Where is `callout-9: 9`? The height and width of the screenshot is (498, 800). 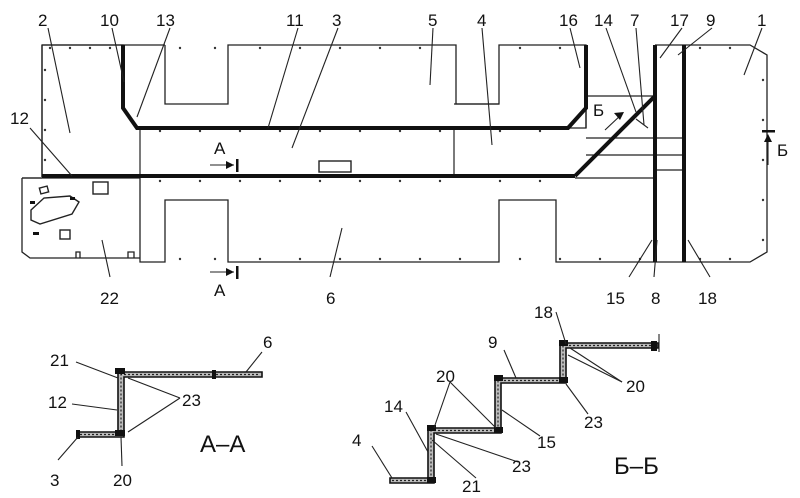 callout-9: 9 is located at coordinates (710, 20).